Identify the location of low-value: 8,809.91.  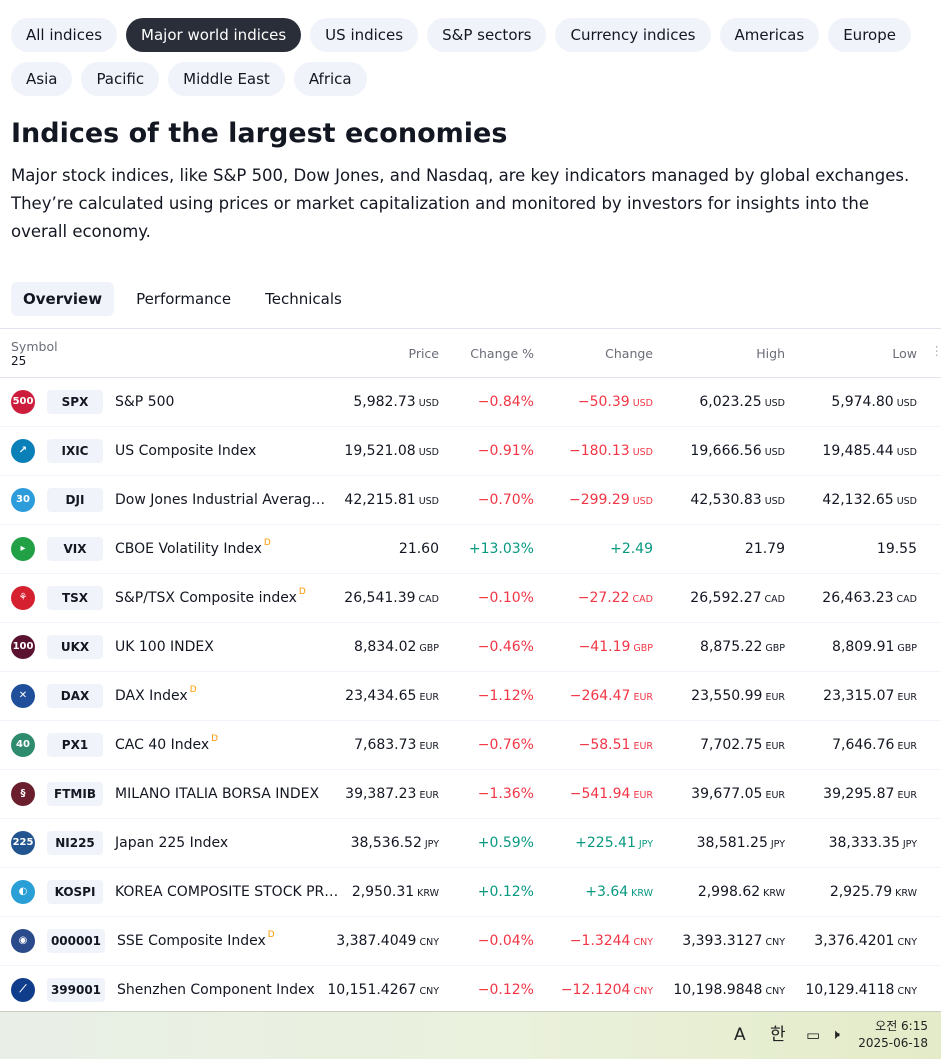
(863, 647).